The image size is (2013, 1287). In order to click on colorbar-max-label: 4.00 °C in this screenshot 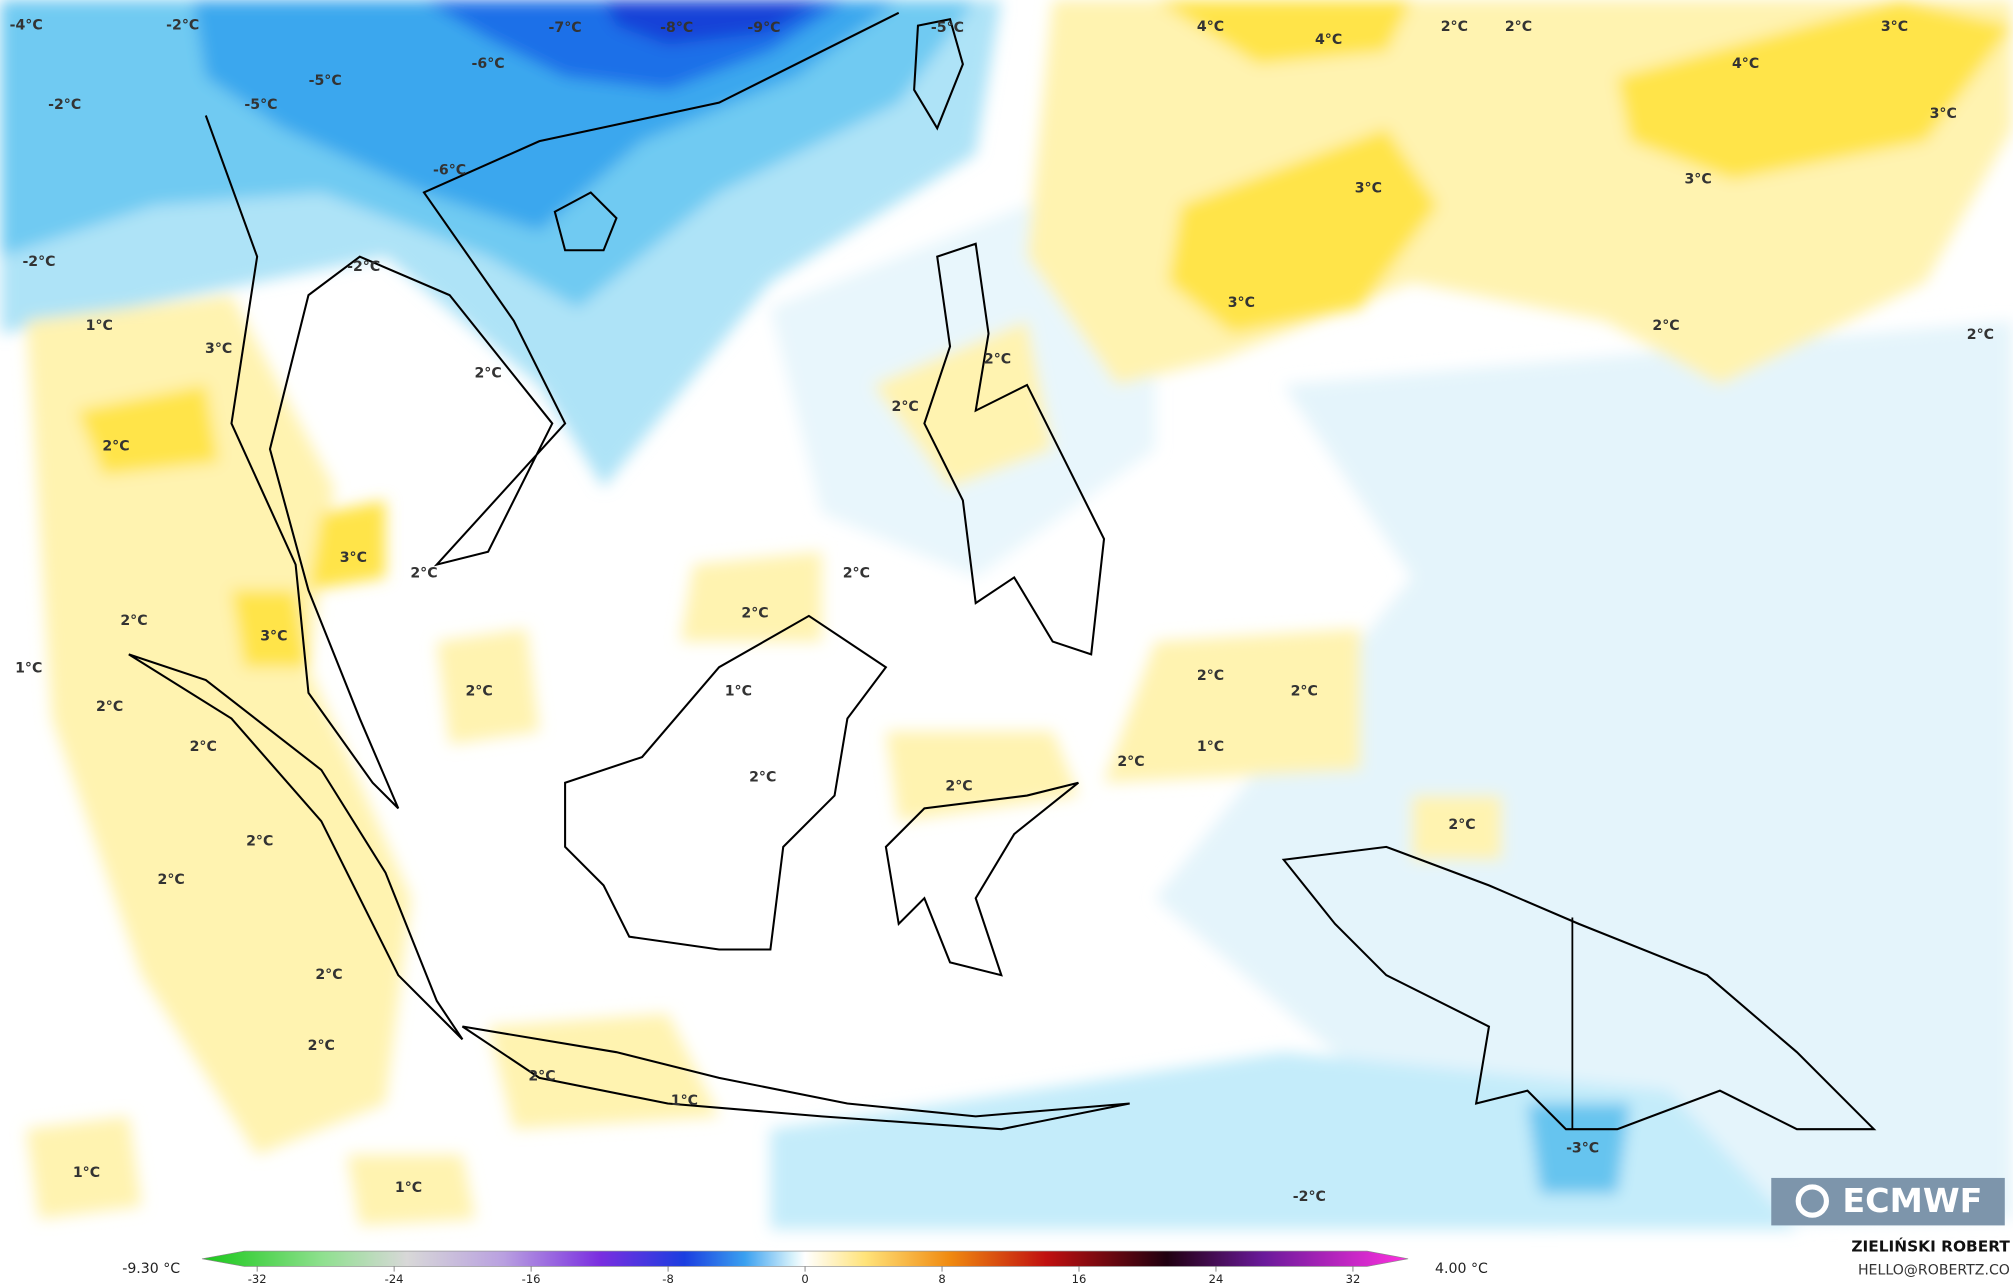, I will do `click(1461, 1269)`.